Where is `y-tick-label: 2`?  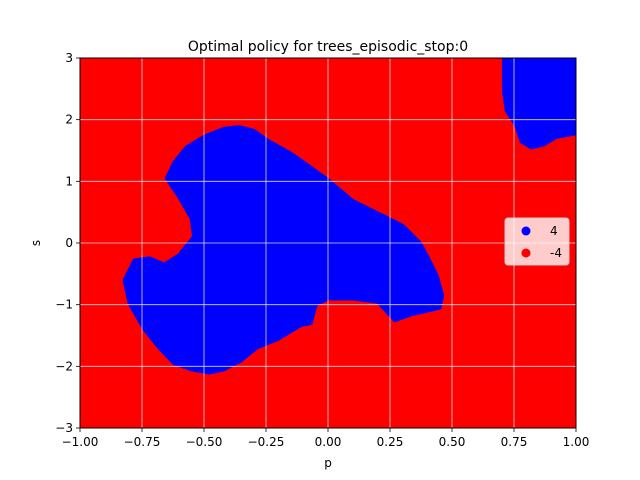 y-tick-label: 2 is located at coordinates (69, 120).